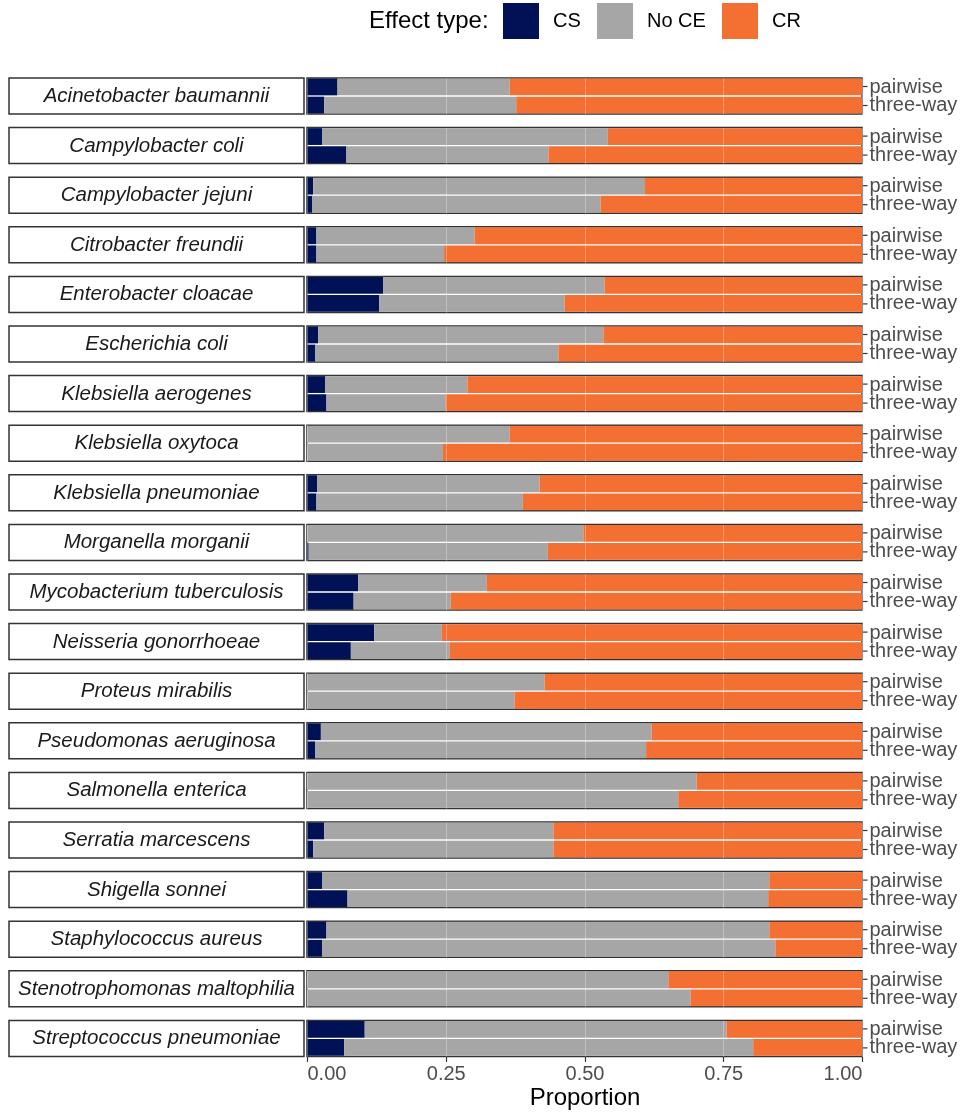  I want to click on legend-title: Effect type:, so click(429, 19).